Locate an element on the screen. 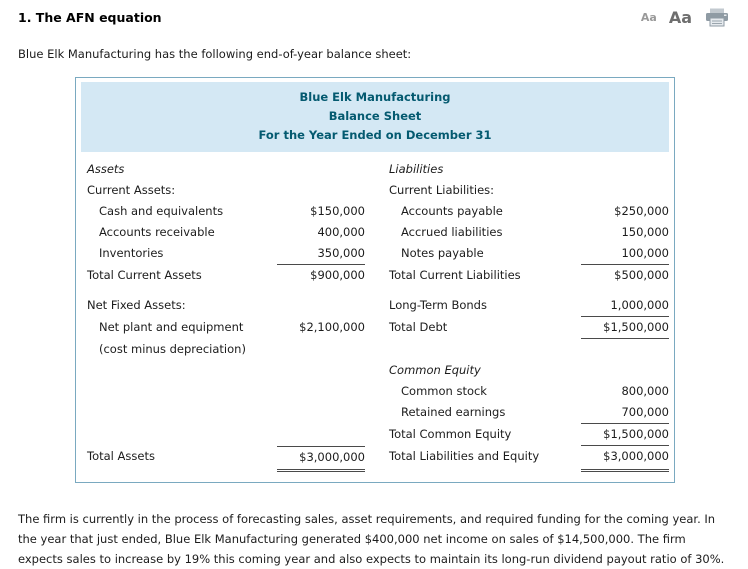 This screenshot has width=748, height=569. right-label: Common Equity is located at coordinates (435, 370).